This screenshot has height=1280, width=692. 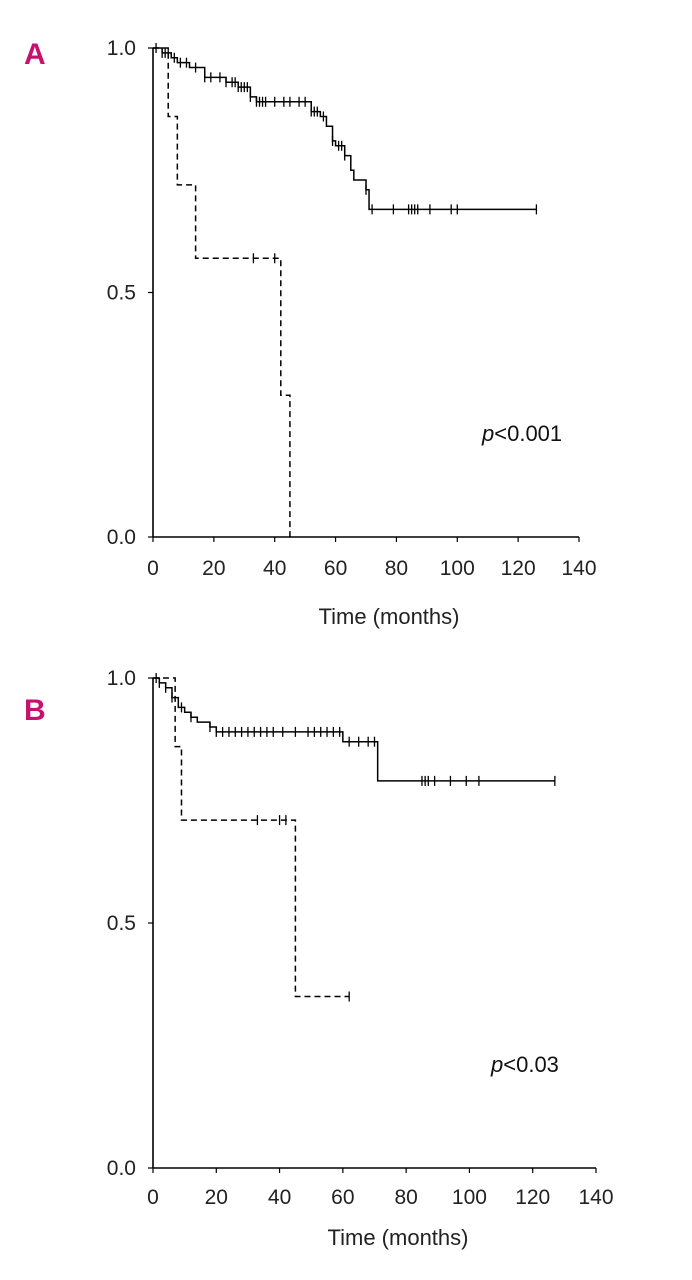 What do you see at coordinates (35, 54) in the screenshot?
I see `panel-label: A` at bounding box center [35, 54].